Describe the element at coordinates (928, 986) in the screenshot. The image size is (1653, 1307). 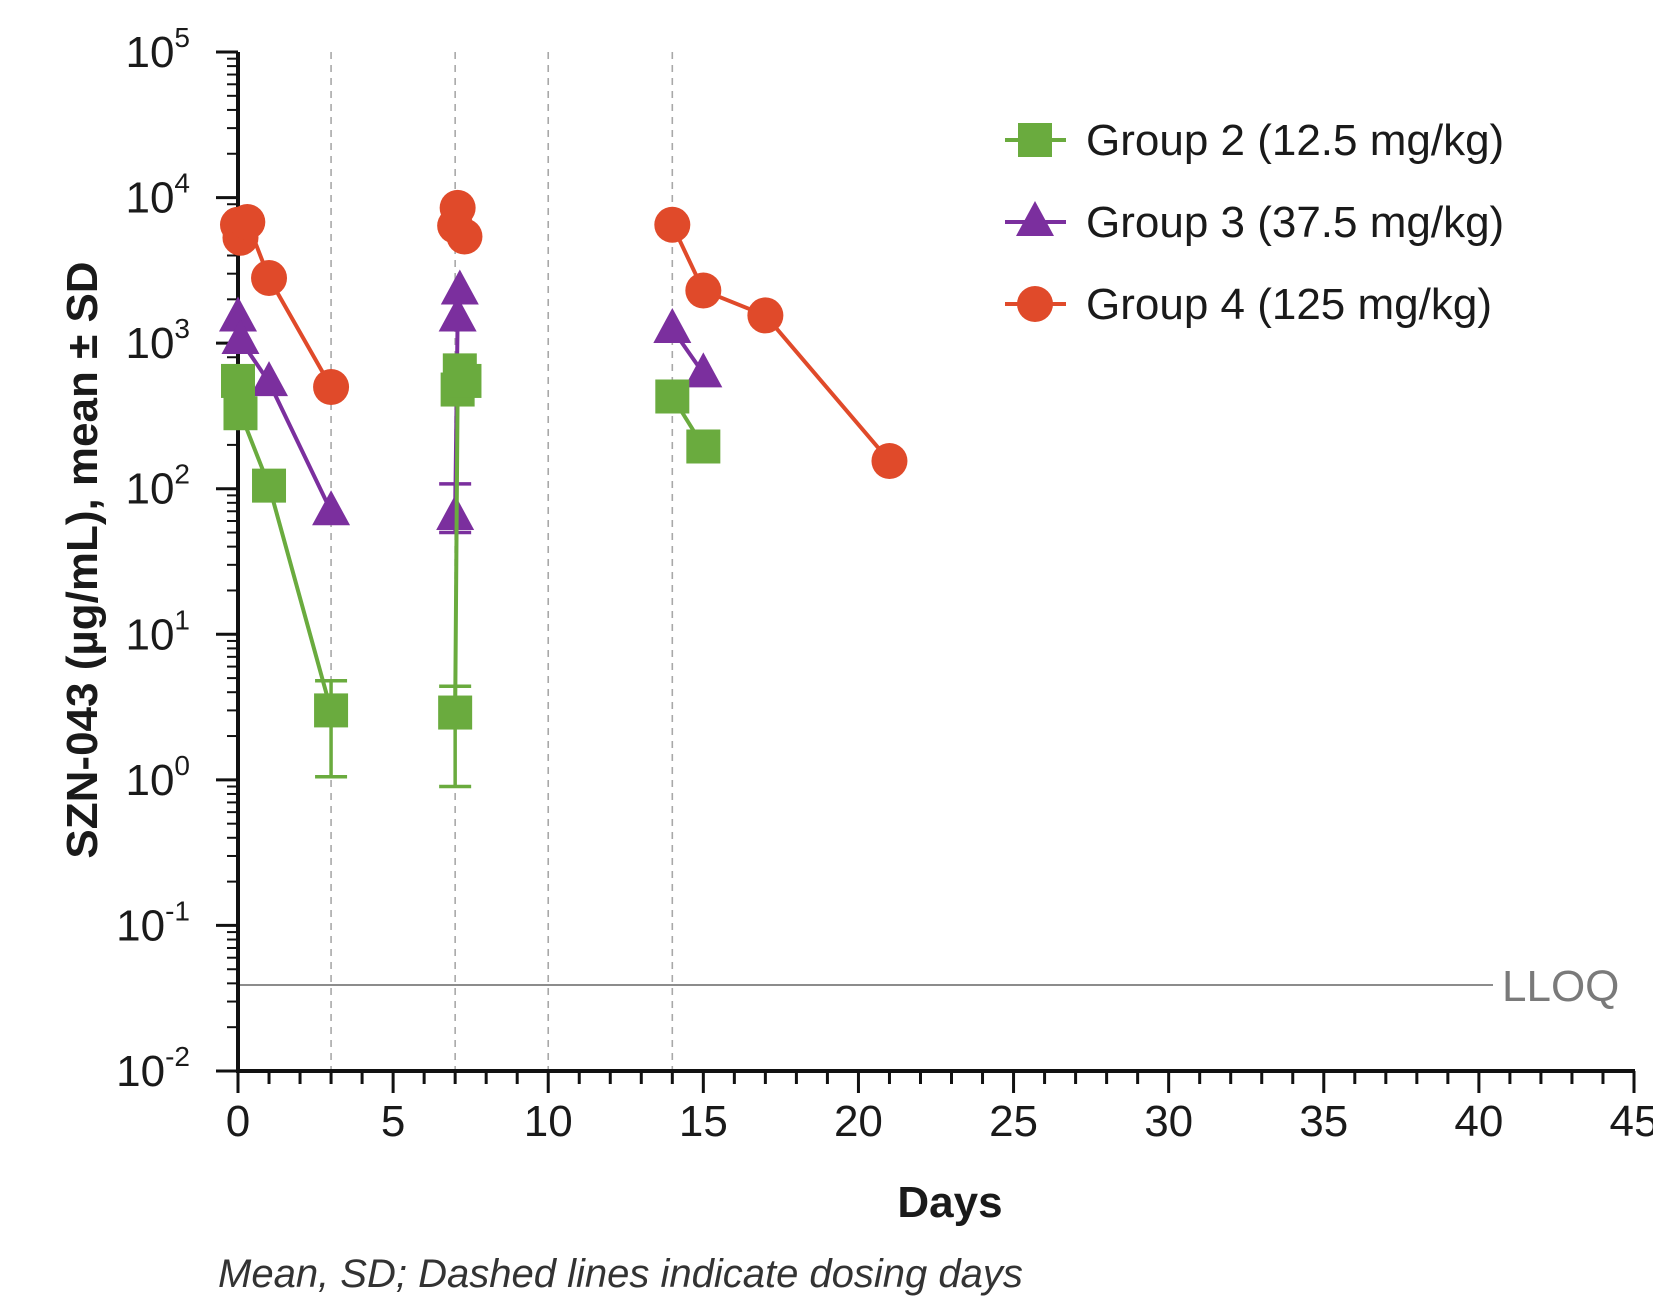
I see `lloq-line-group: LLOQ` at that location.